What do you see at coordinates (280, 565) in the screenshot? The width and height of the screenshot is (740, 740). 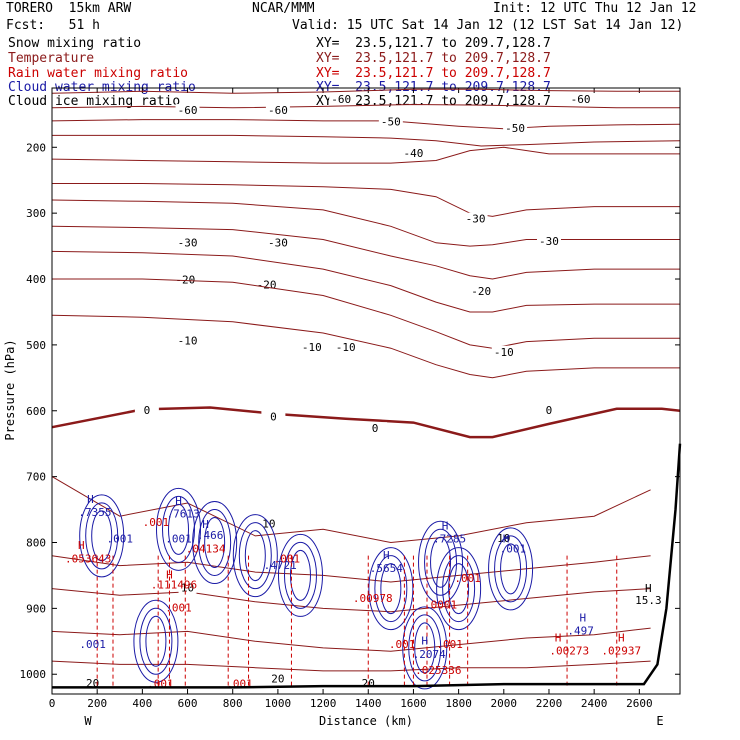 I see `cloud-water-label: .4721` at bounding box center [280, 565].